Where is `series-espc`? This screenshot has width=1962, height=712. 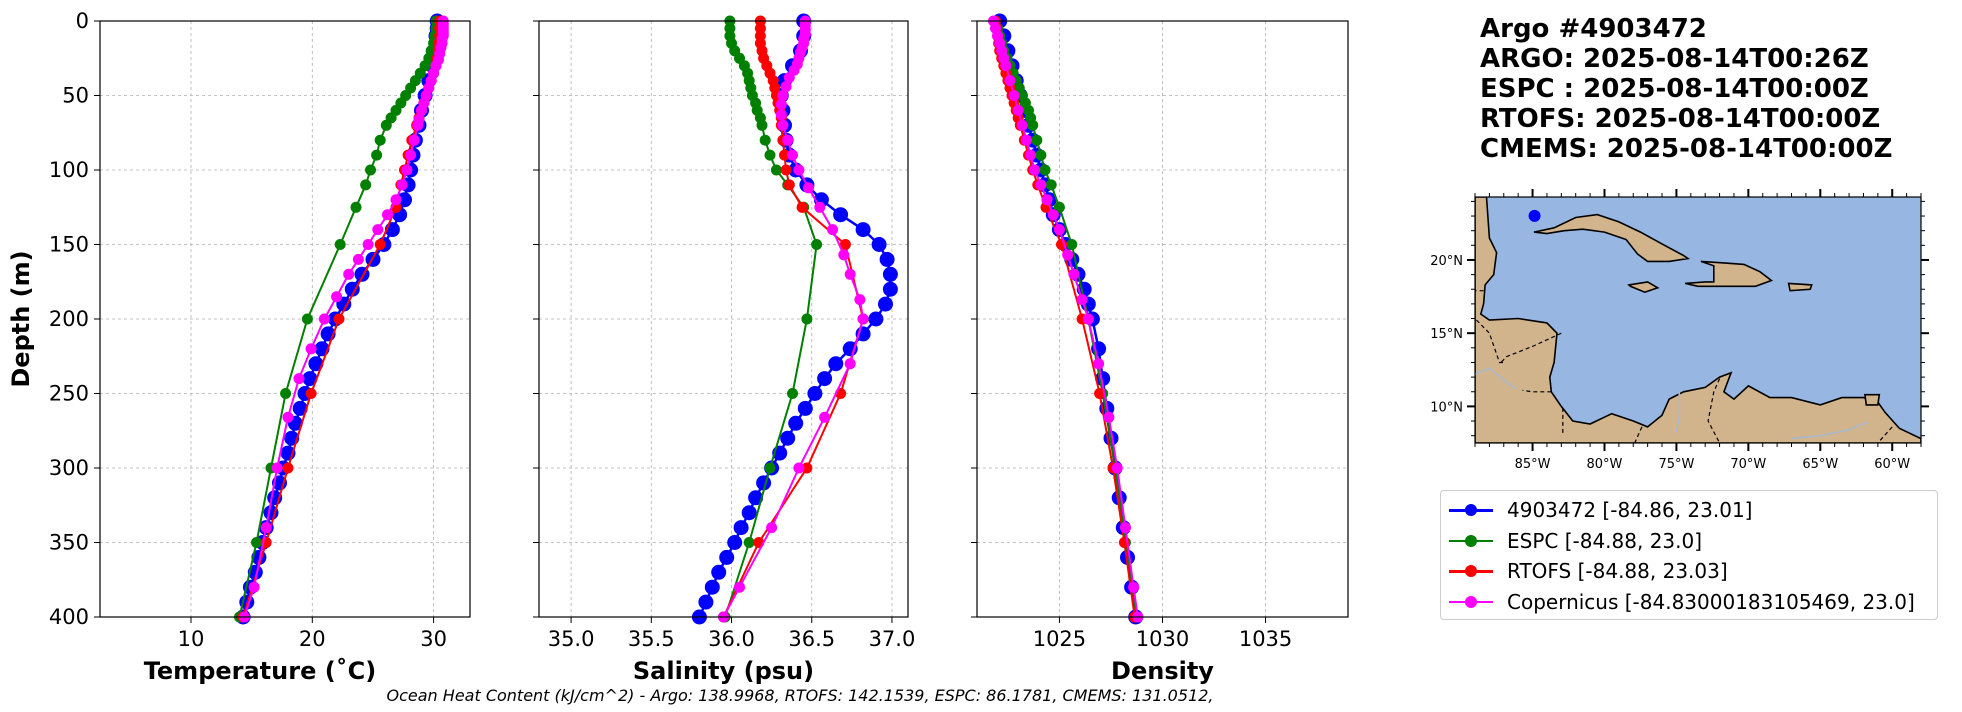
series-espc is located at coordinates (338, 319).